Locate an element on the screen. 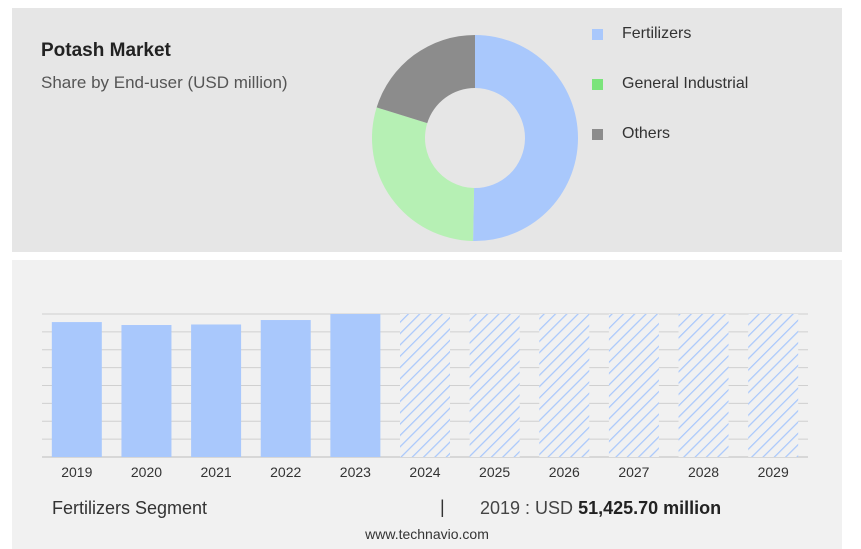 This screenshot has width=861, height=549. legend-item-general-industrial: General Industrial is located at coordinates (670, 84).